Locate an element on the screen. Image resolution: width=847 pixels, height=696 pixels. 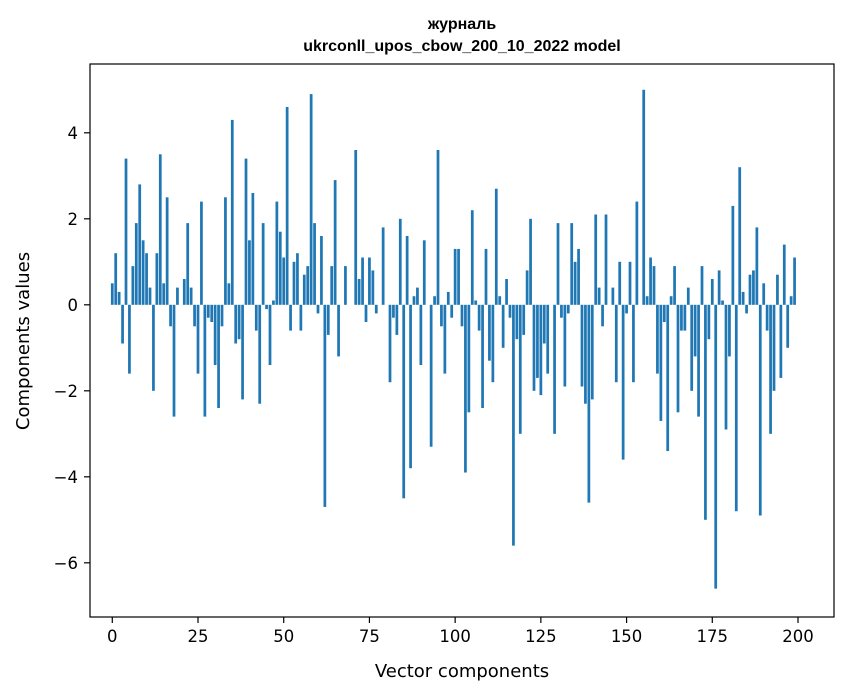
x-axis-label: Vector components is located at coordinates (462, 671).